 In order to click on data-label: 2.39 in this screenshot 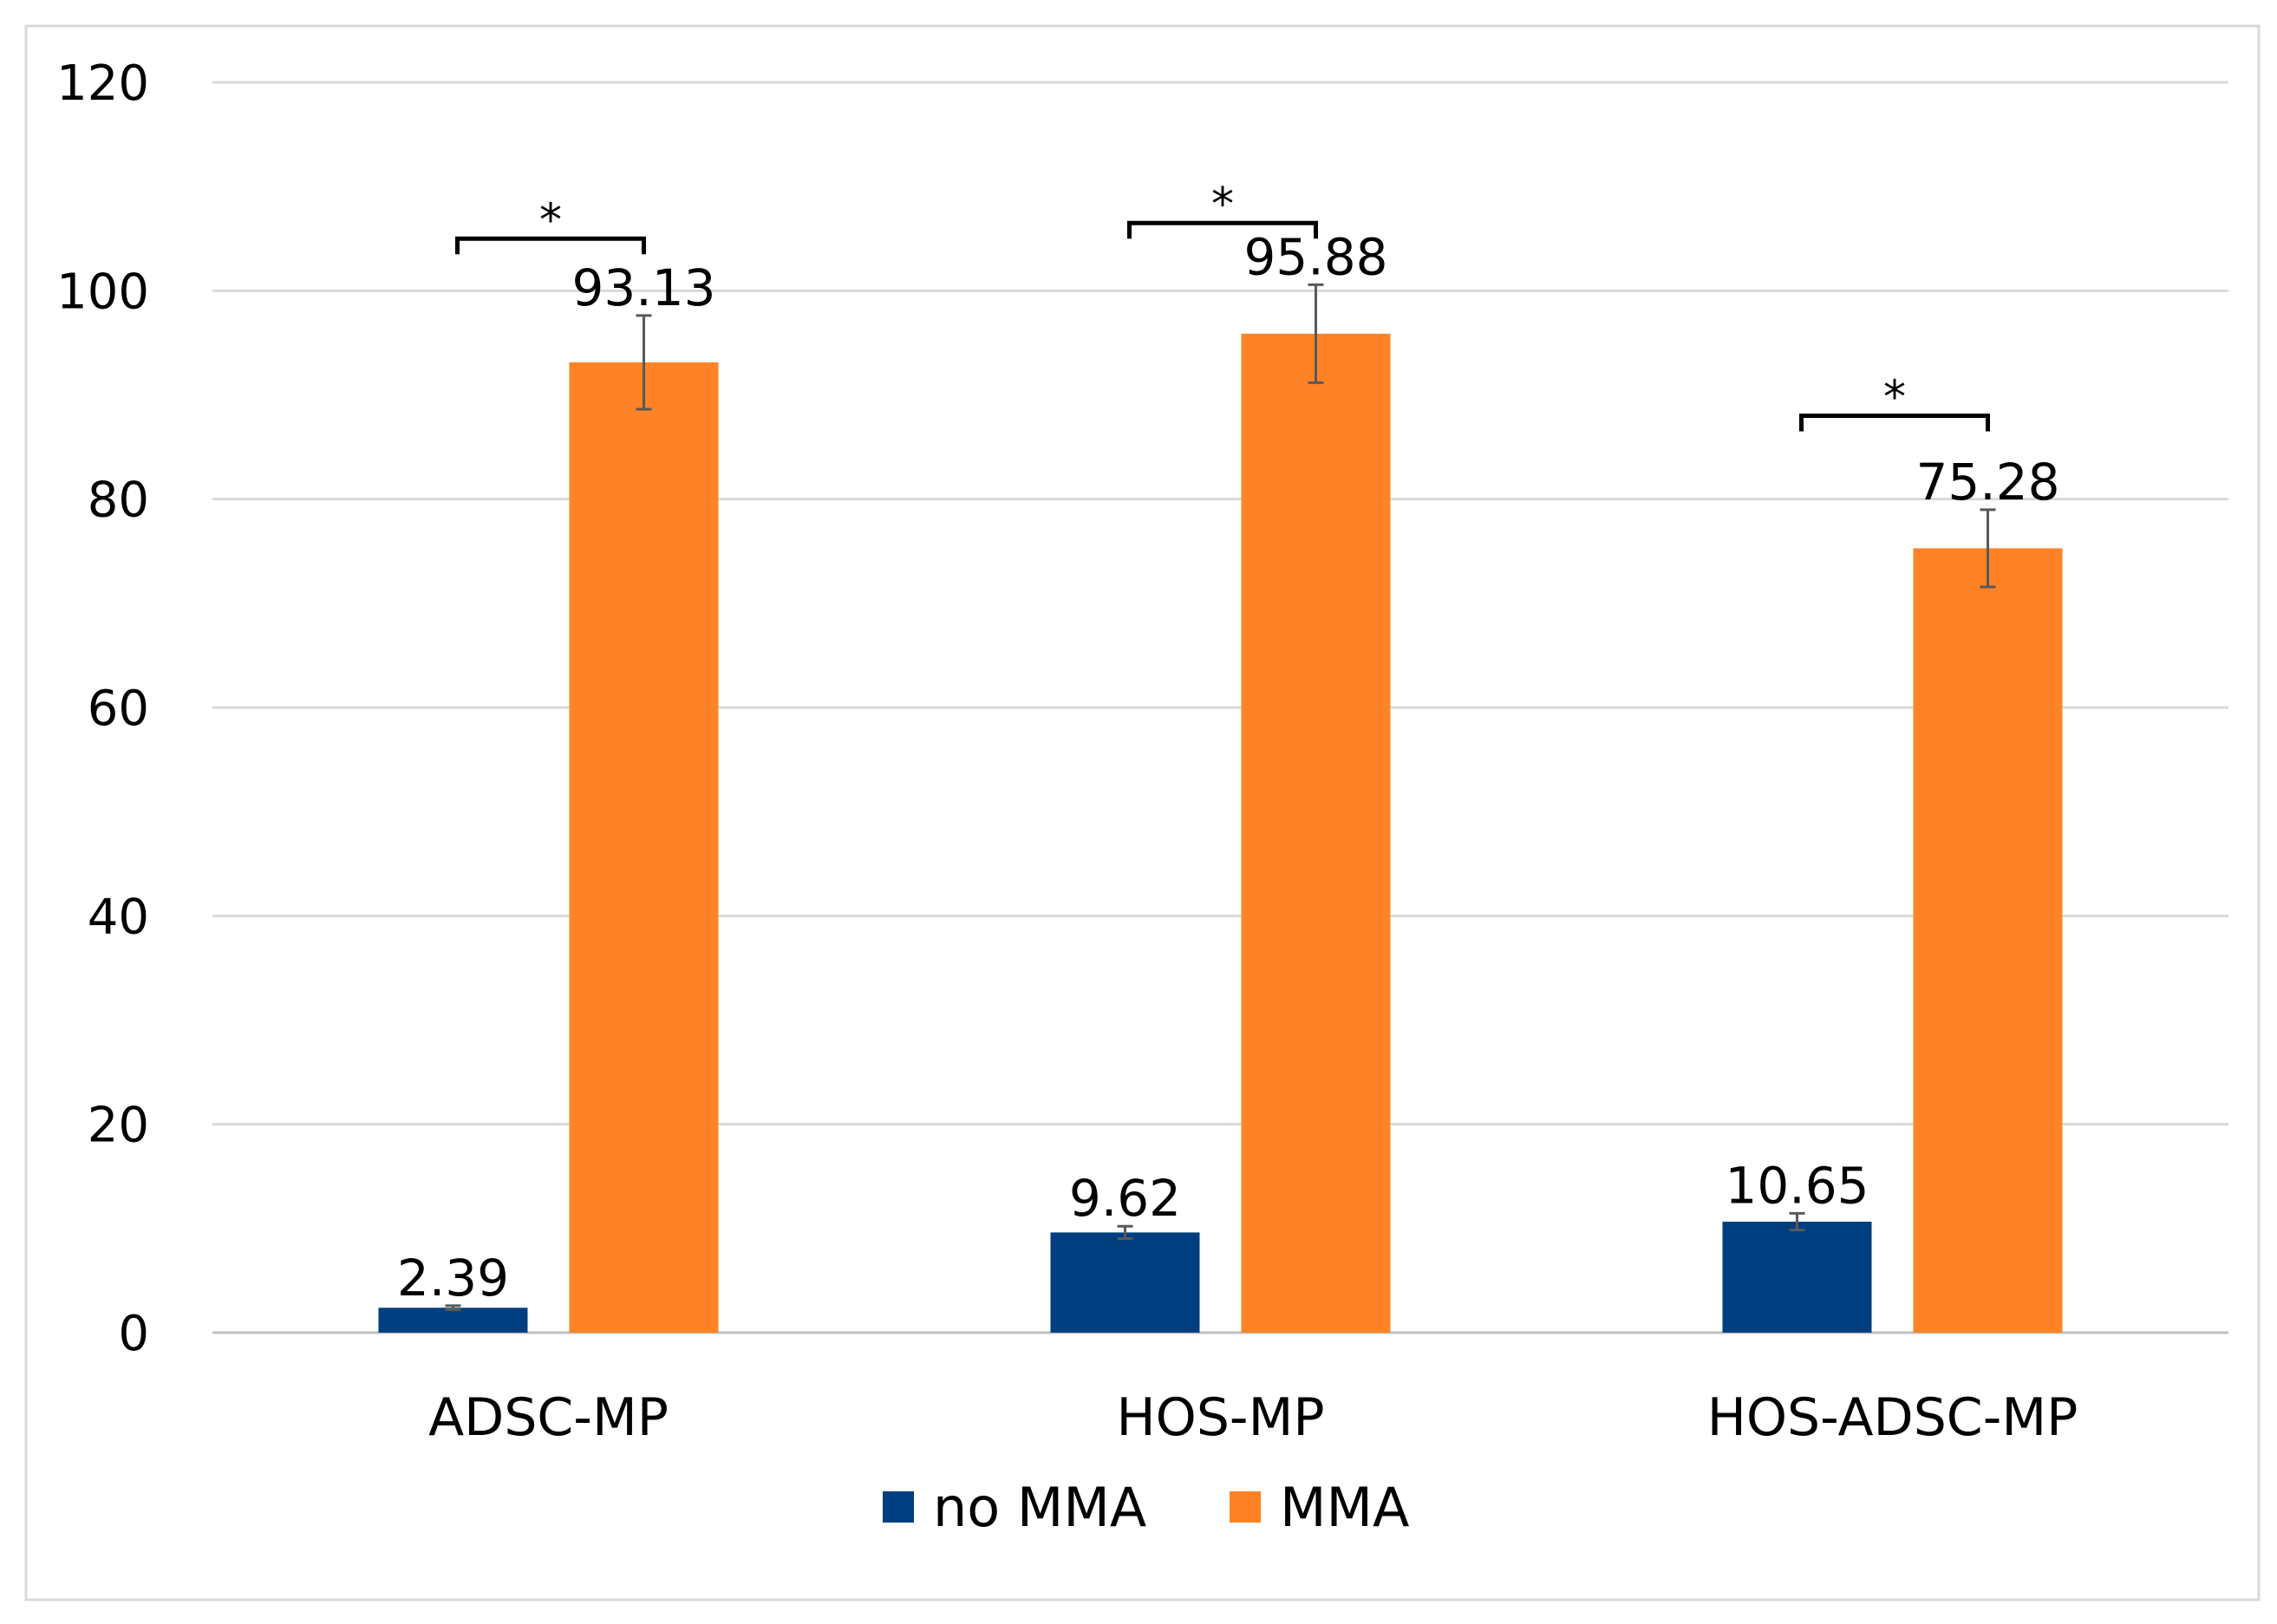, I will do `click(453, 1278)`.